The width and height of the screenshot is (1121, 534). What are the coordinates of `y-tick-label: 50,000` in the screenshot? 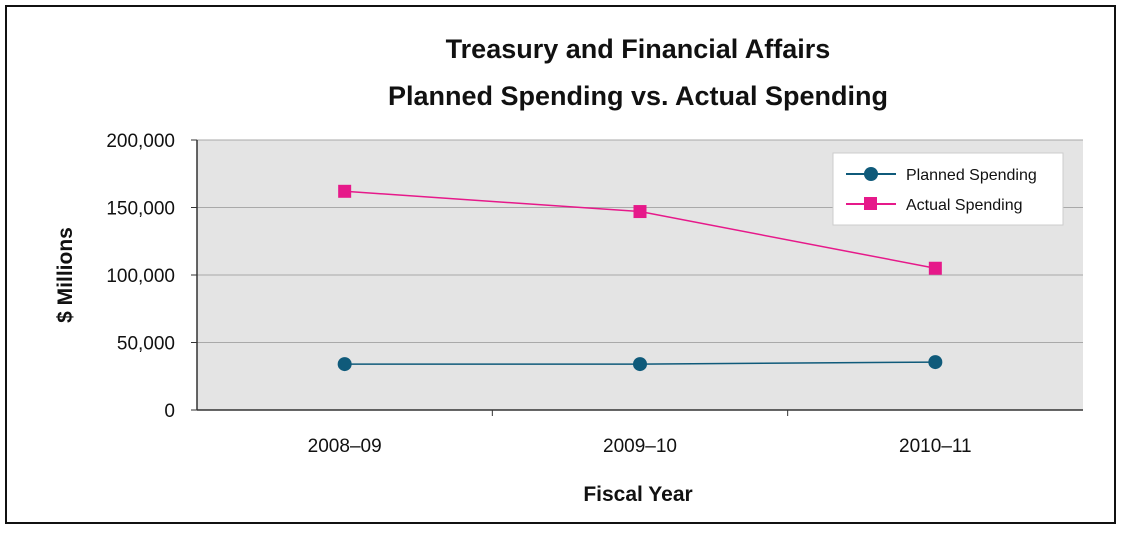 It's located at (146, 344).